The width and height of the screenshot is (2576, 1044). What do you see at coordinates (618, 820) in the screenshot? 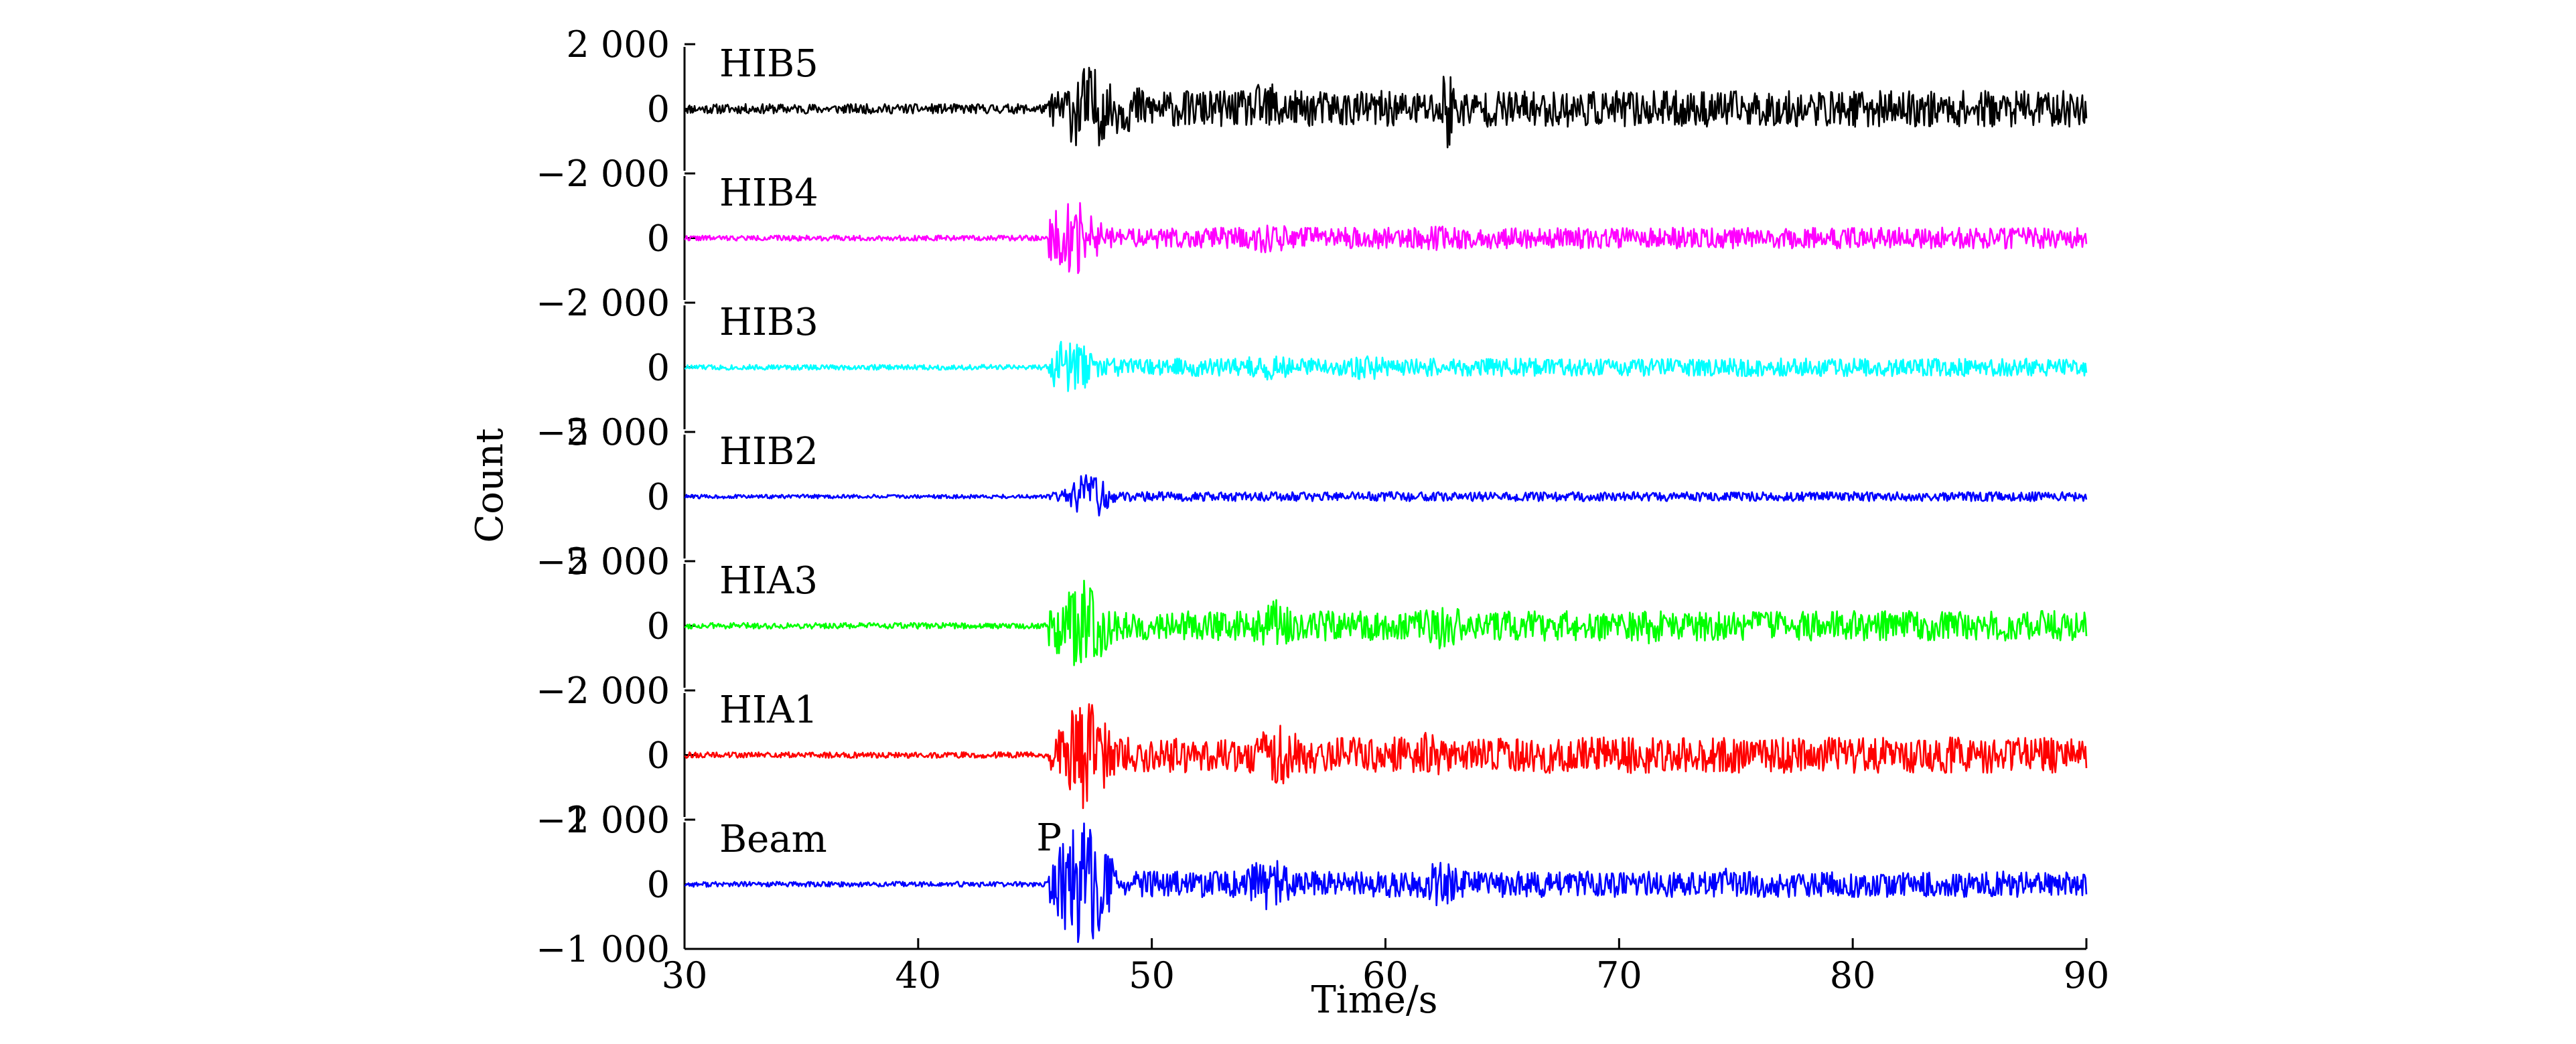
I see `y-tick-label: 1 000` at bounding box center [618, 820].